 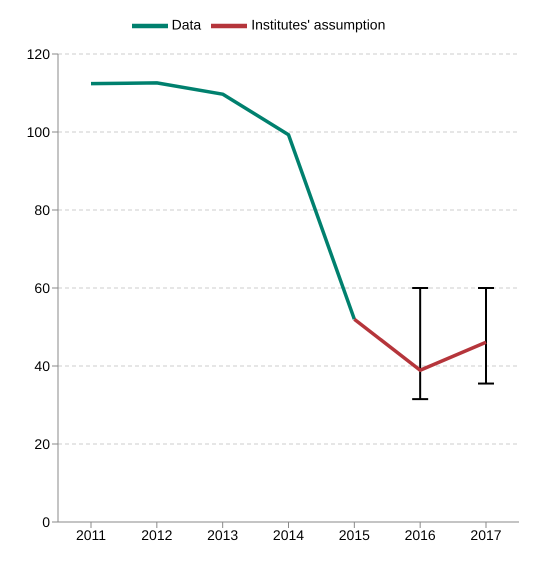 I want to click on x-tick-label: 2011, so click(x=91, y=534).